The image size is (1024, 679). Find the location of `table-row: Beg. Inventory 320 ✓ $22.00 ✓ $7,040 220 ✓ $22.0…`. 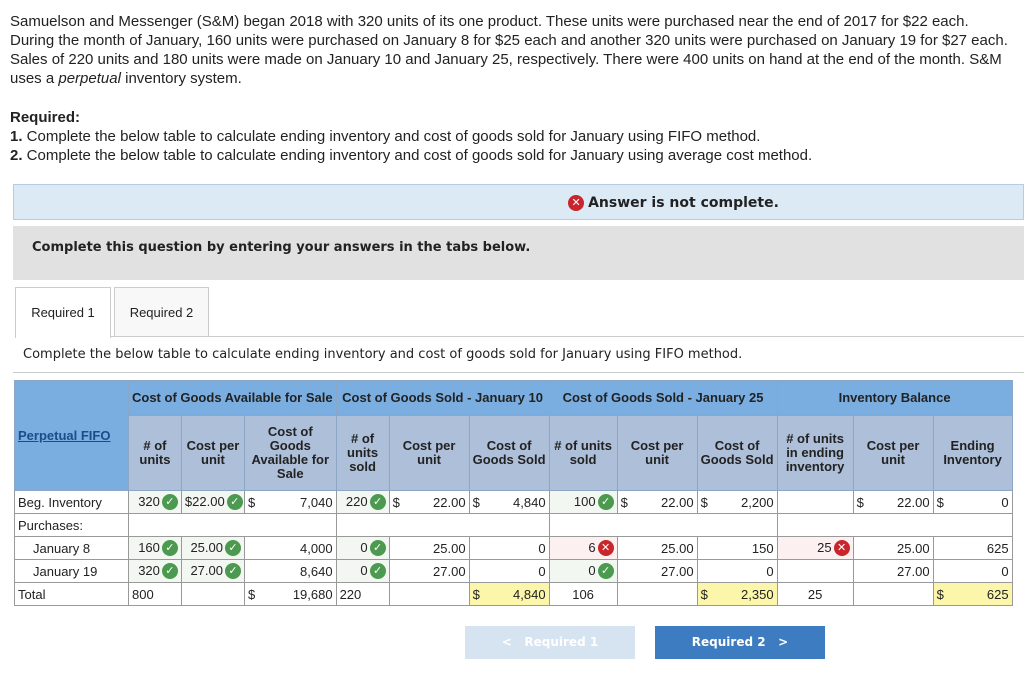

table-row: Beg. Inventory 320 ✓ $22.00 ✓ $7,040 220 ✓ $22.0… is located at coordinates (513, 502).